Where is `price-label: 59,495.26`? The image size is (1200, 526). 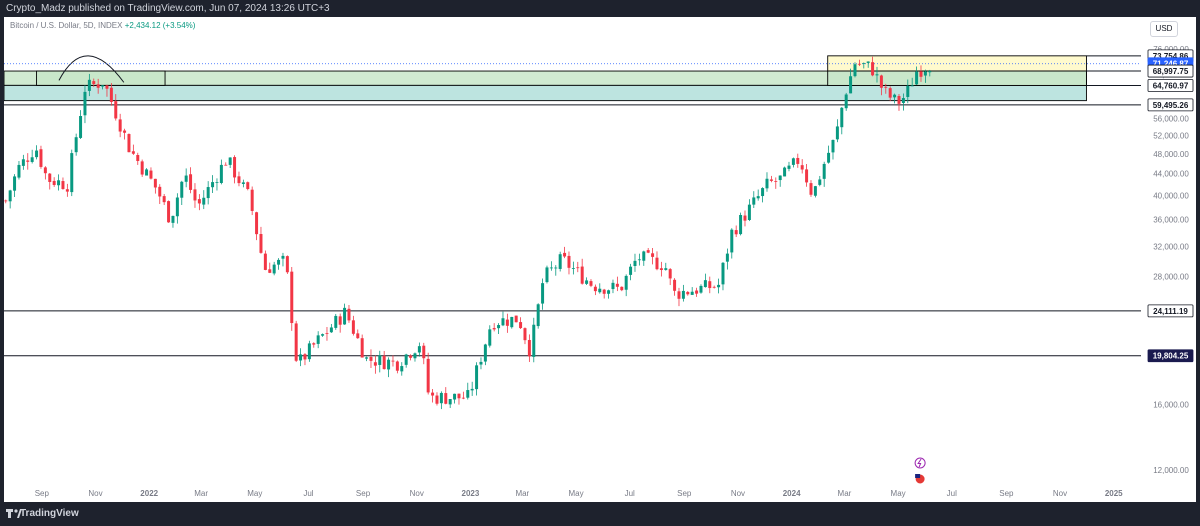
price-label: 59,495.26 is located at coordinates (1171, 105).